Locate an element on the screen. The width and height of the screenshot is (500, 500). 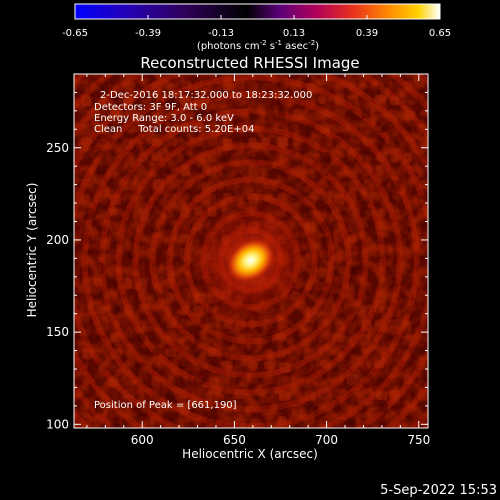
colorbar-tick-label: 0.13 is located at coordinates (294, 33).